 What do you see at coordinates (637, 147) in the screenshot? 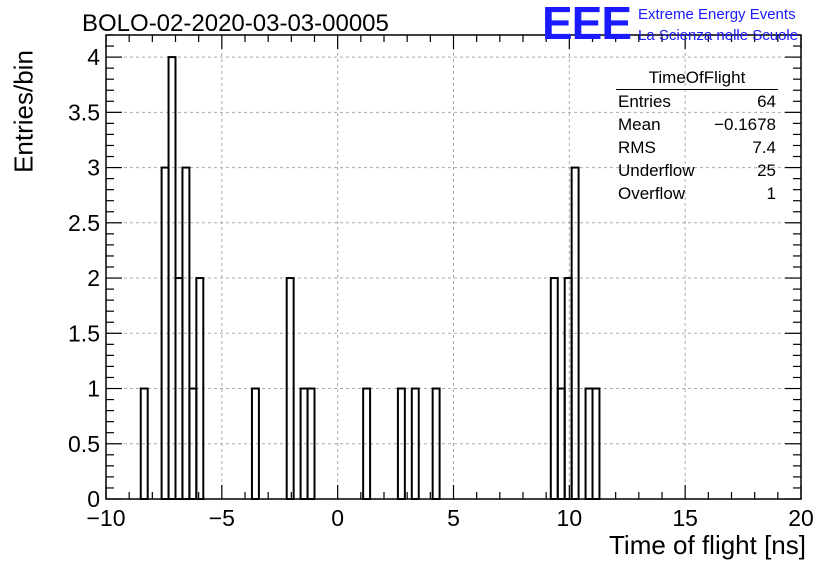
I see `stat-label: RMS` at bounding box center [637, 147].